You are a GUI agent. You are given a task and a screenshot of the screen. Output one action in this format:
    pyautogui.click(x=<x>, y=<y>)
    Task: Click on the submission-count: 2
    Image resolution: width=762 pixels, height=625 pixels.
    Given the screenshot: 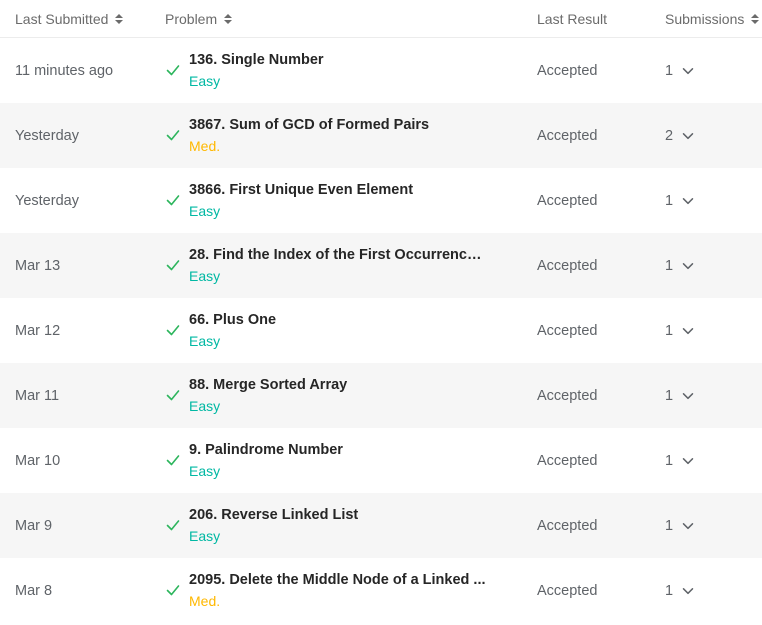 What is the action you would take?
    pyautogui.click(x=669, y=135)
    